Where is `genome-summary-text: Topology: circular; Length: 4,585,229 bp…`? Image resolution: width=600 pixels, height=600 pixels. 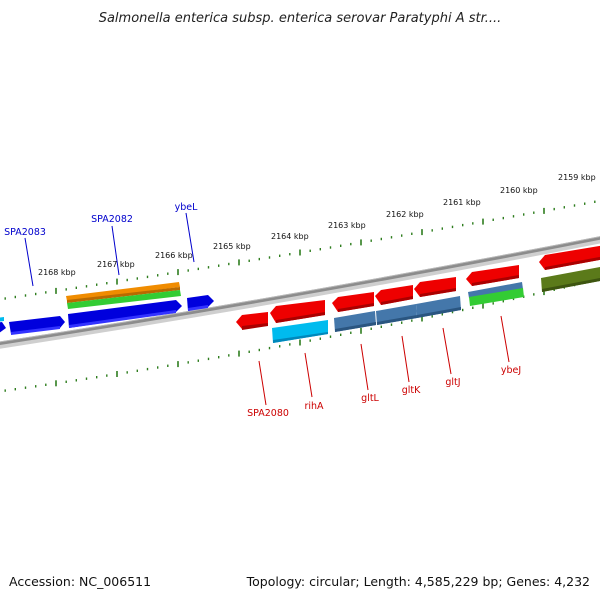
genome-summary-text: Topology: circular; Length: 4,585,229 bp… is located at coordinates (418, 581).